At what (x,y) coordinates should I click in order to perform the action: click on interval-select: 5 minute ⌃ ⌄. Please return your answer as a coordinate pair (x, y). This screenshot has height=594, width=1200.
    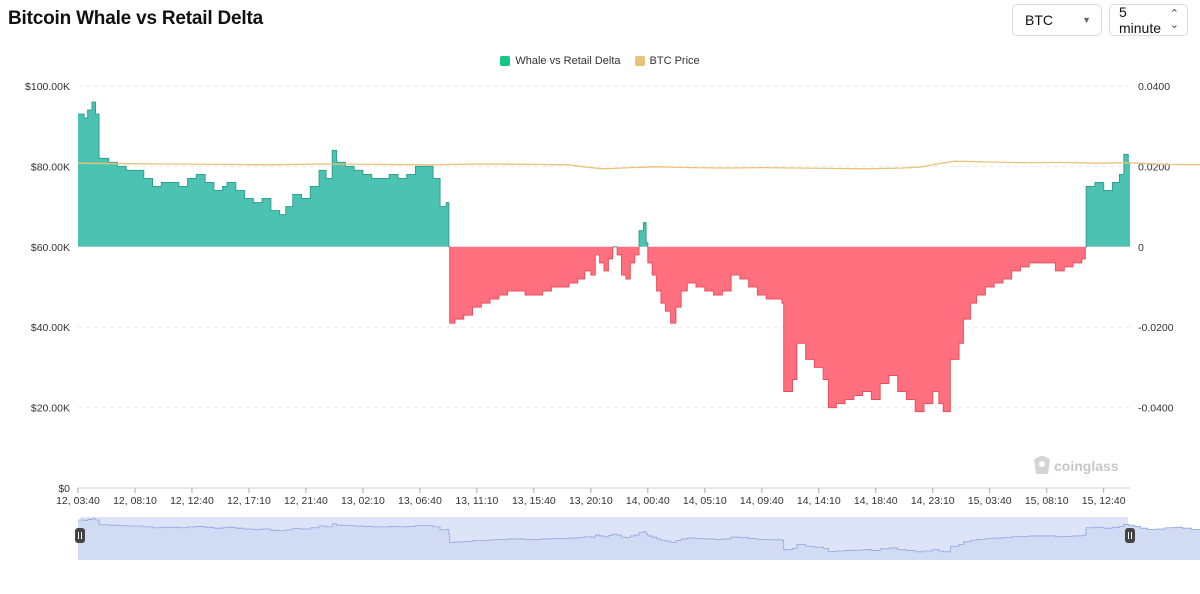
    Looking at the image, I should click on (1148, 20).